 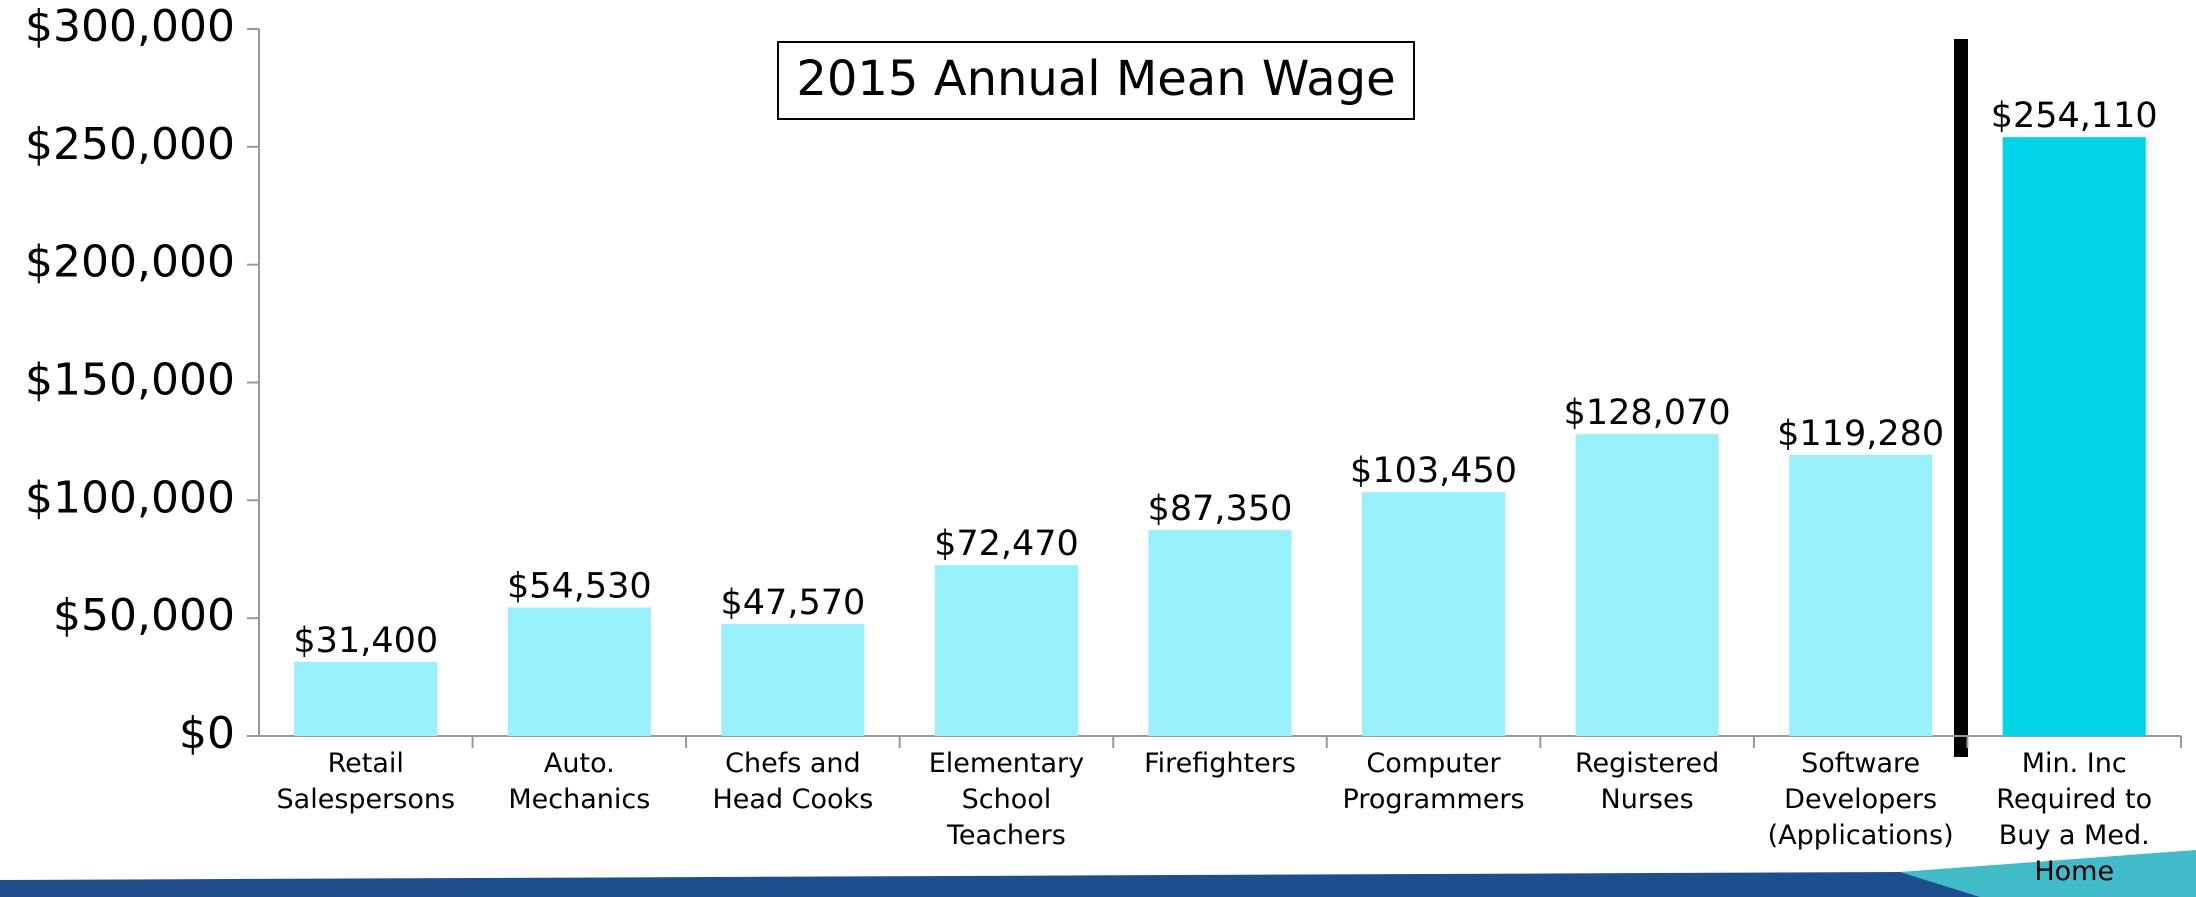 What do you see at coordinates (365, 641) in the screenshot?
I see `value-label: $31,400` at bounding box center [365, 641].